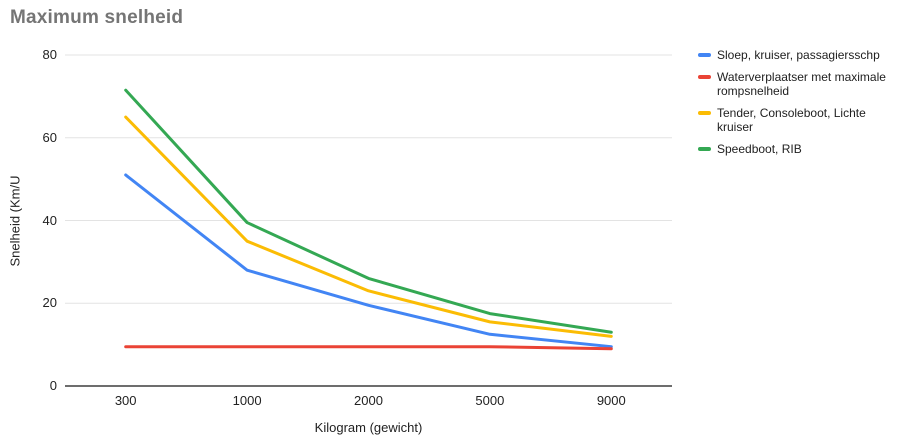 This screenshot has width=913, height=442. I want to click on legend-item: Sloep, kruiser, passagiersschp, so click(800, 55).